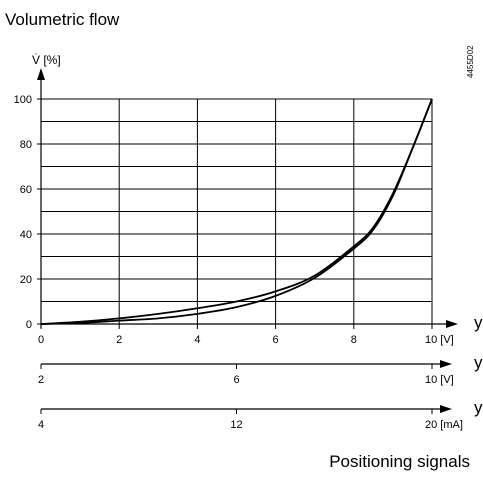 The image size is (483, 478). What do you see at coordinates (29, 325) in the screenshot?
I see `y-tick-label: 0` at bounding box center [29, 325].